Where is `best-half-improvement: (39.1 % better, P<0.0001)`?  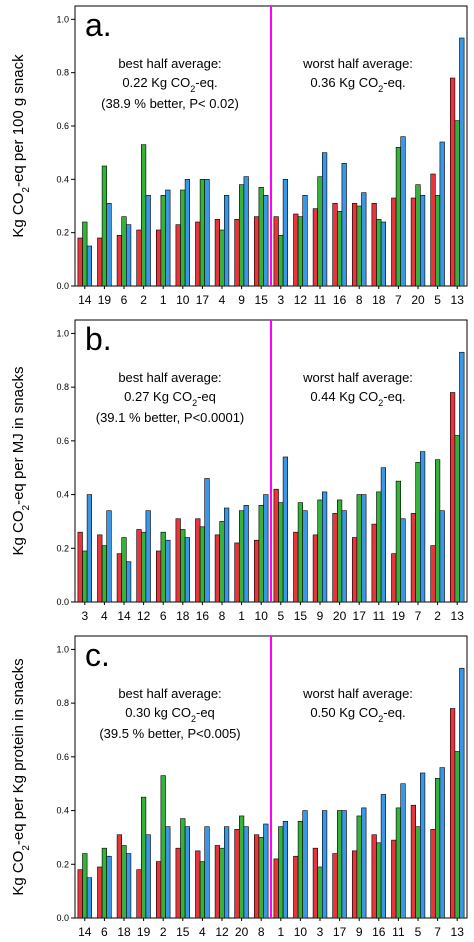 best-half-improvement: (39.1 % better, P<0.0001) is located at coordinates (170, 417).